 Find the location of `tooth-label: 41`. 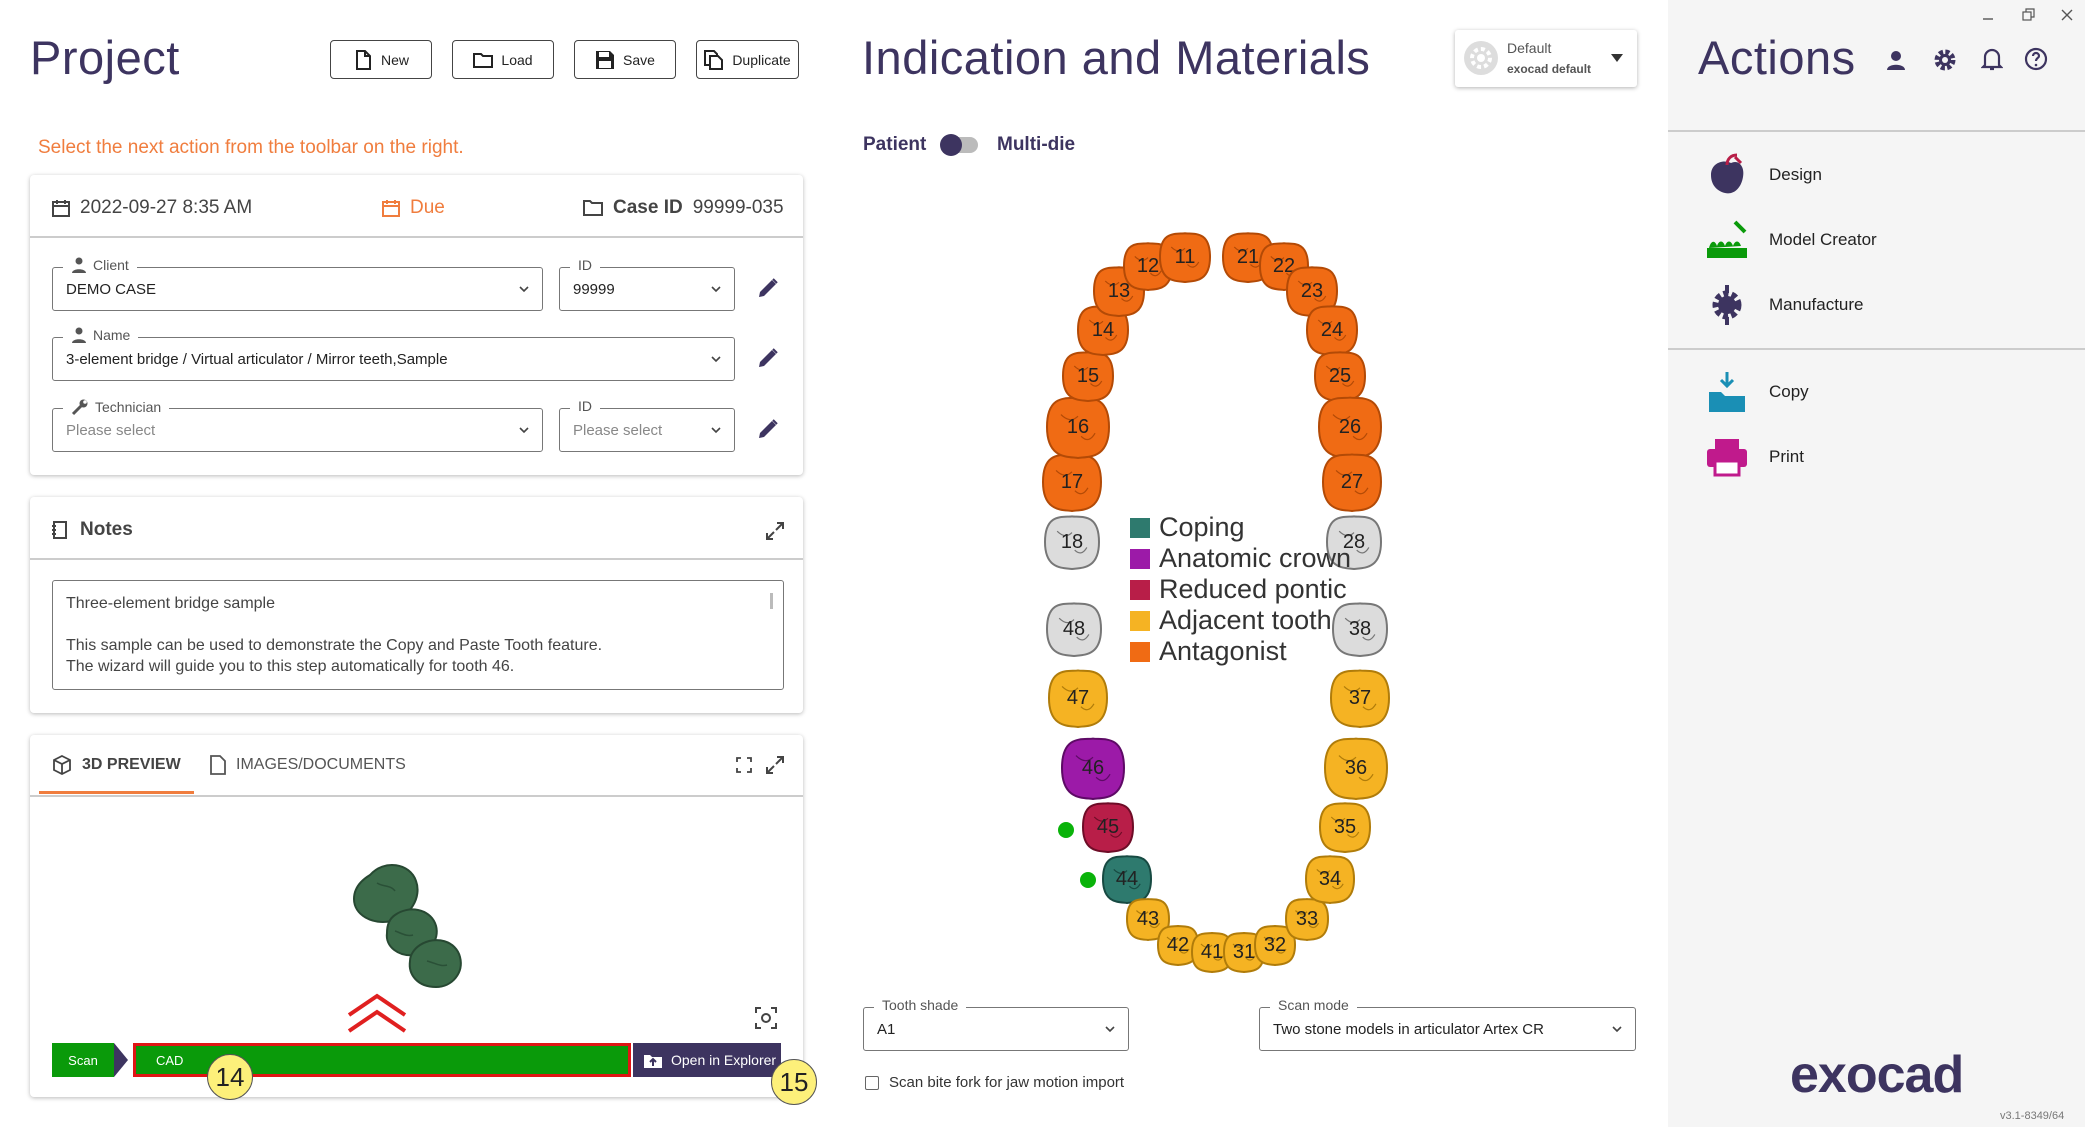

tooth-label: 41 is located at coordinates (1212, 952).